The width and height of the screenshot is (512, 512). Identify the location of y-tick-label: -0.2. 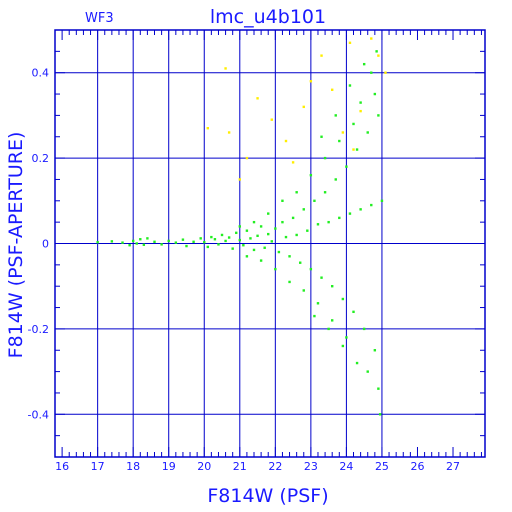
(38, 329).